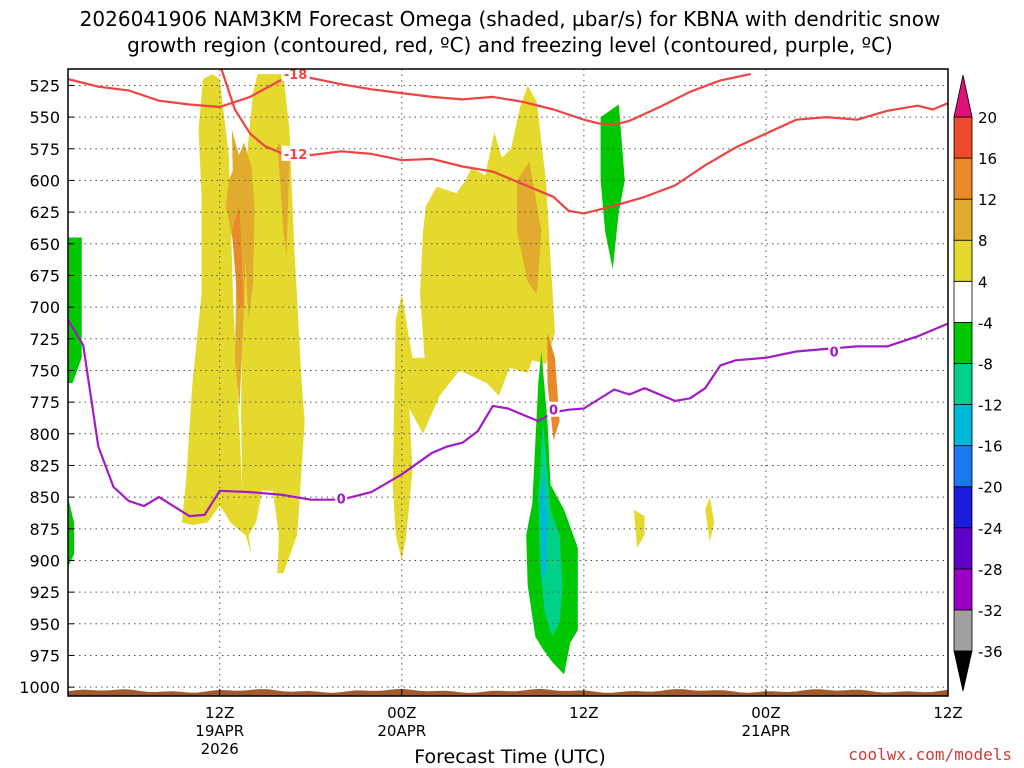 The height and width of the screenshot is (768, 1024). What do you see at coordinates (44, 655) in the screenshot?
I see `y-tick-label: 975` at bounding box center [44, 655].